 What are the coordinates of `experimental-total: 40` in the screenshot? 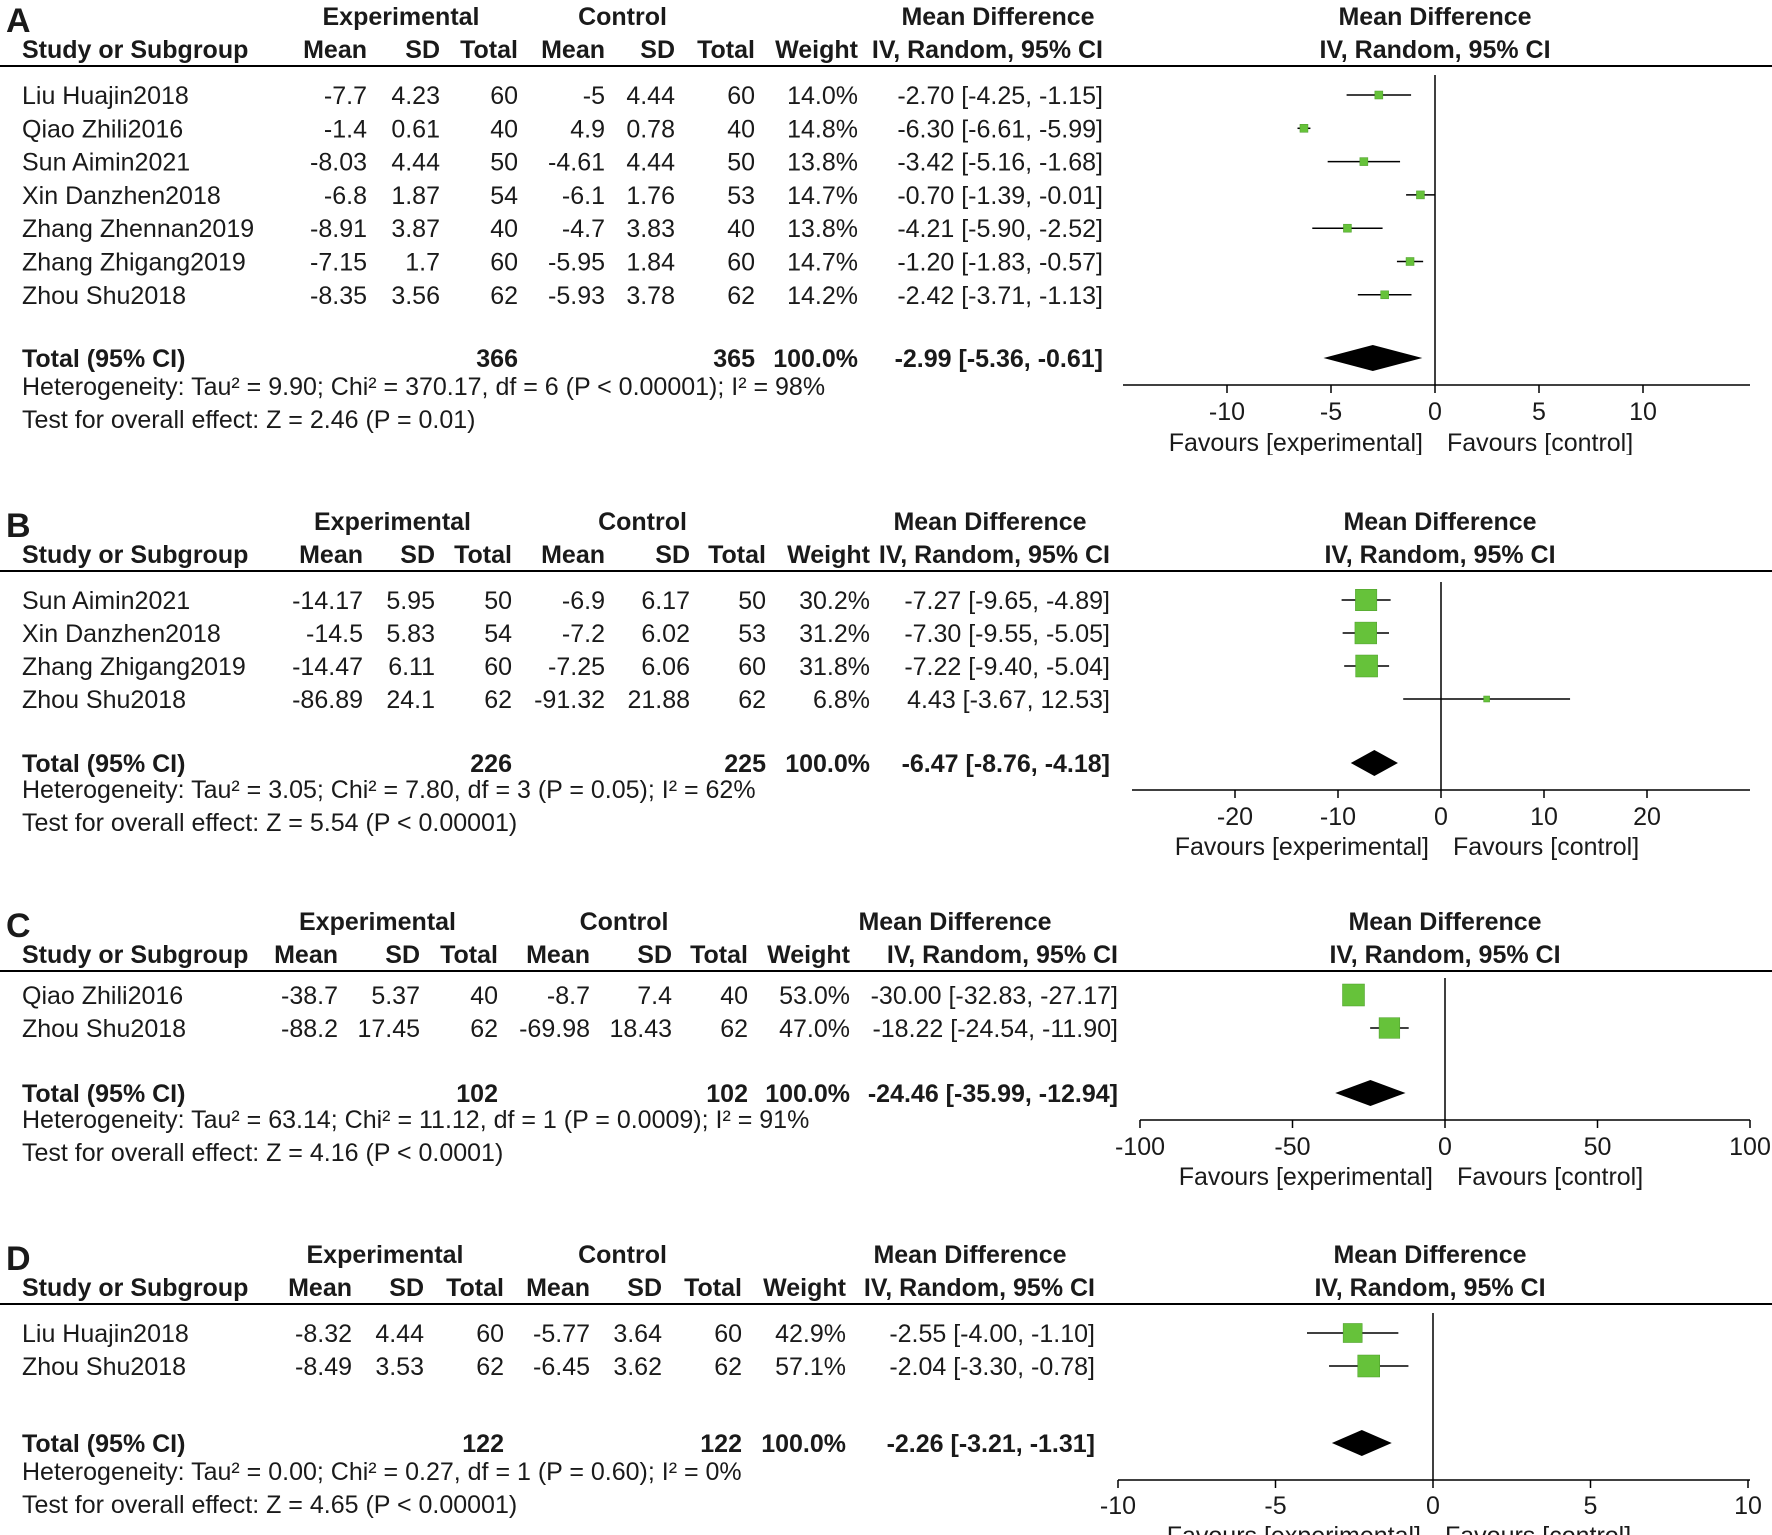 It's located at (484, 996).